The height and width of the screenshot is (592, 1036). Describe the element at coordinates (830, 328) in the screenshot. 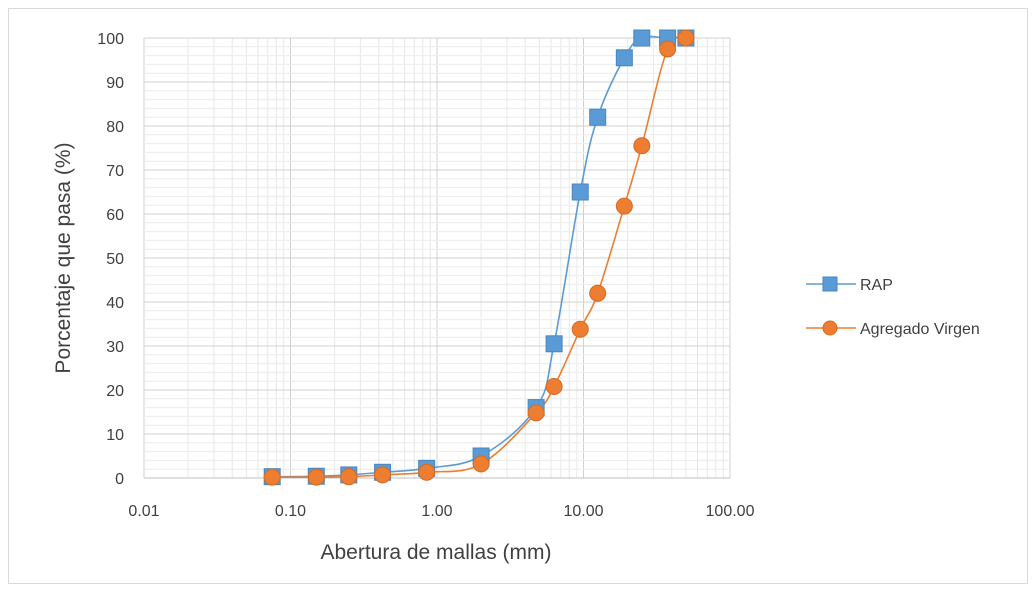

I see `legend-circle-marker` at that location.